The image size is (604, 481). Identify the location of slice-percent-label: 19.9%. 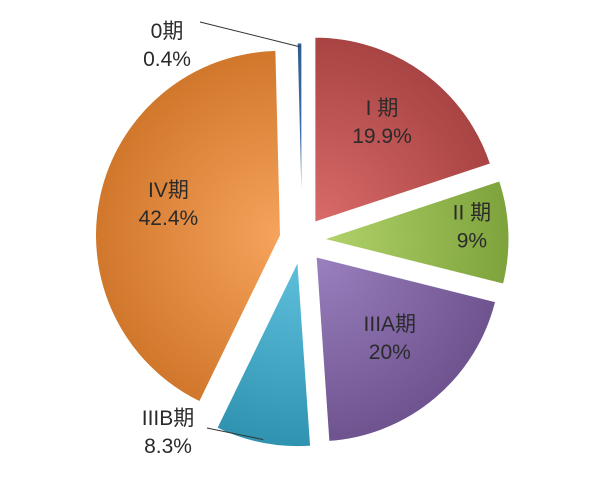
(382, 136).